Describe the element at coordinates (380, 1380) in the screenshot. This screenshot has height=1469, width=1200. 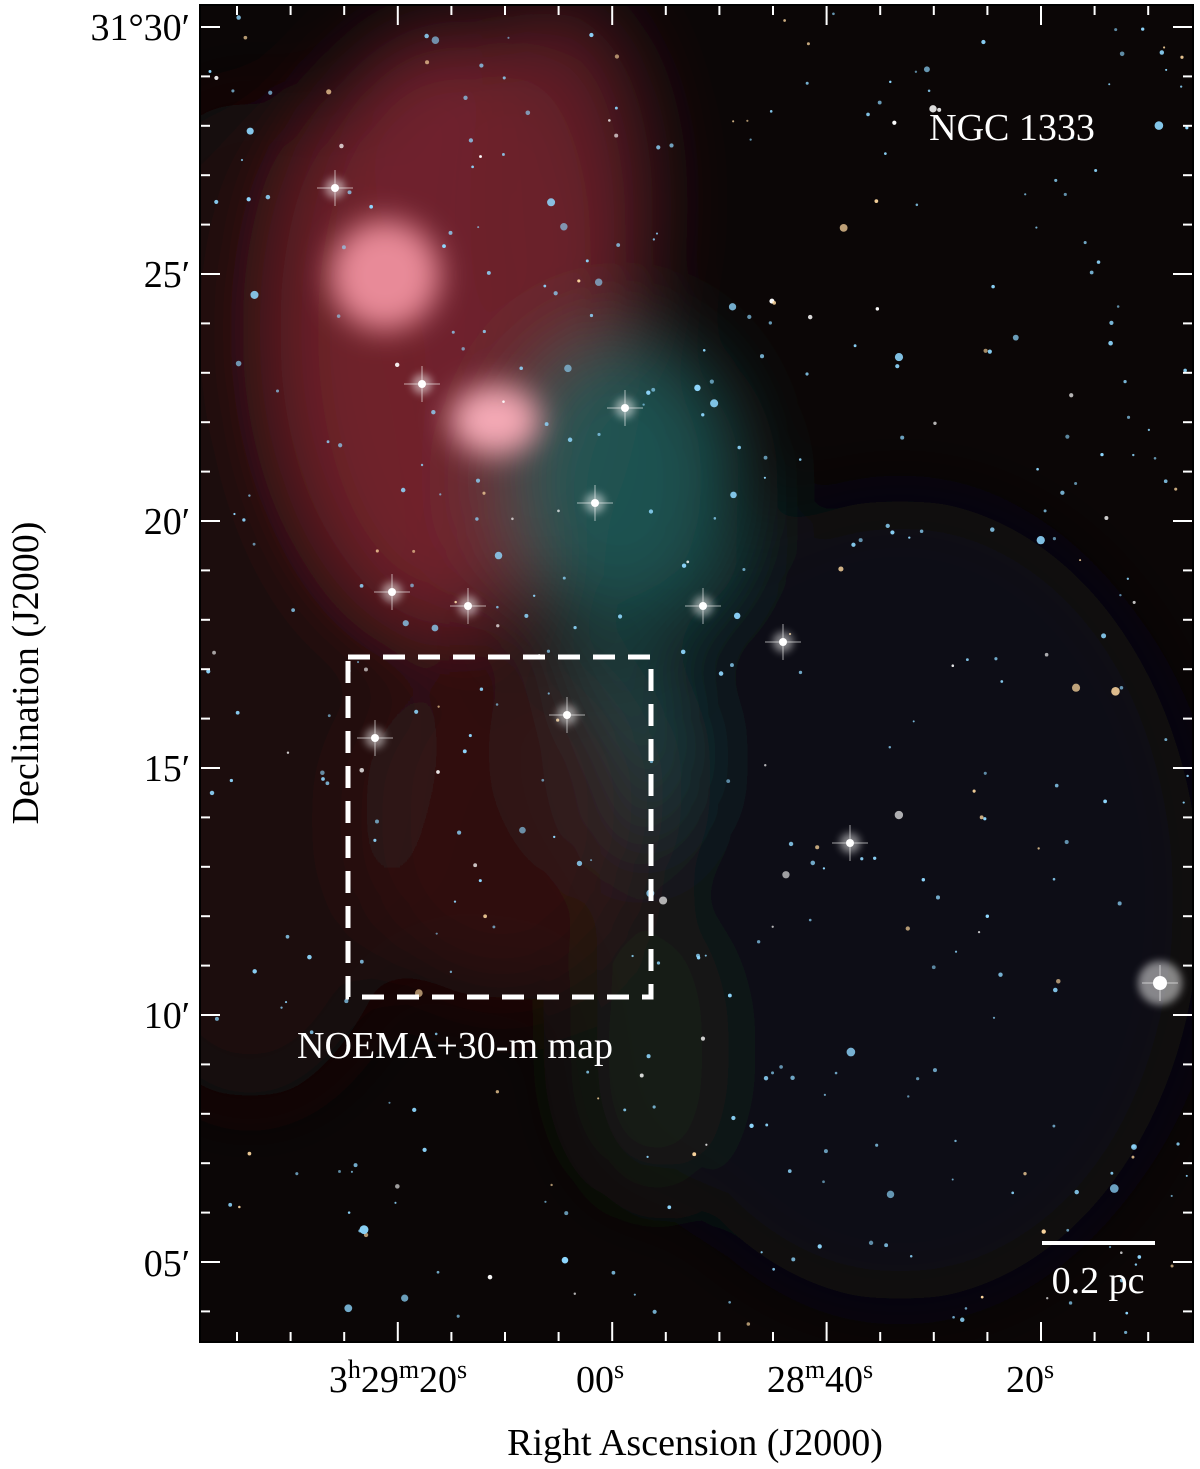
I see `x-tick-label-value: 29` at that location.